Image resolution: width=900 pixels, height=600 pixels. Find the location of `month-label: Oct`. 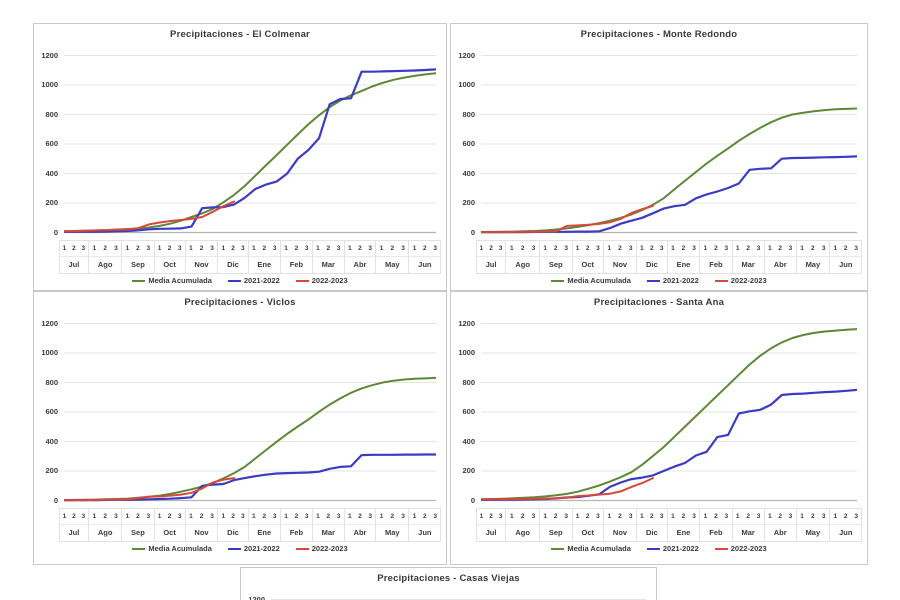

month-label: Oct is located at coordinates (169, 532).